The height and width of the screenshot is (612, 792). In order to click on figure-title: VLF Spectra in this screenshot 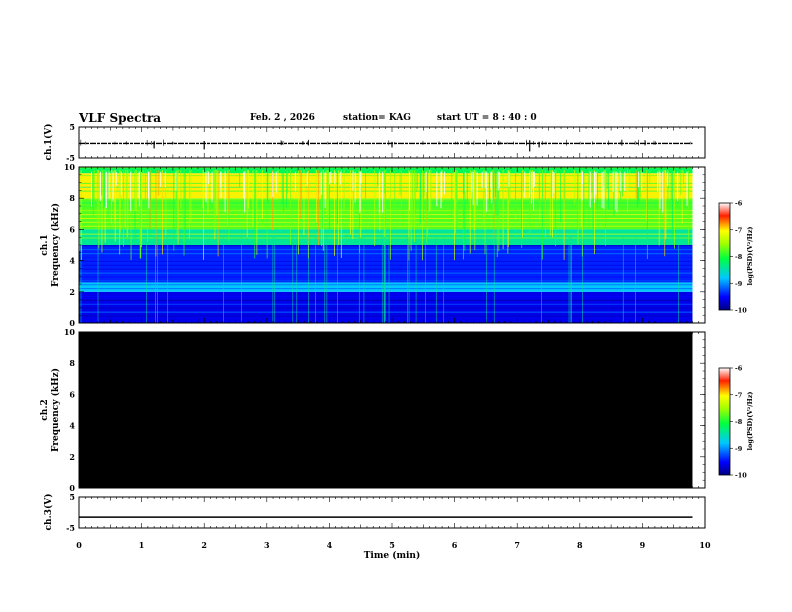, I will do `click(120, 118)`.